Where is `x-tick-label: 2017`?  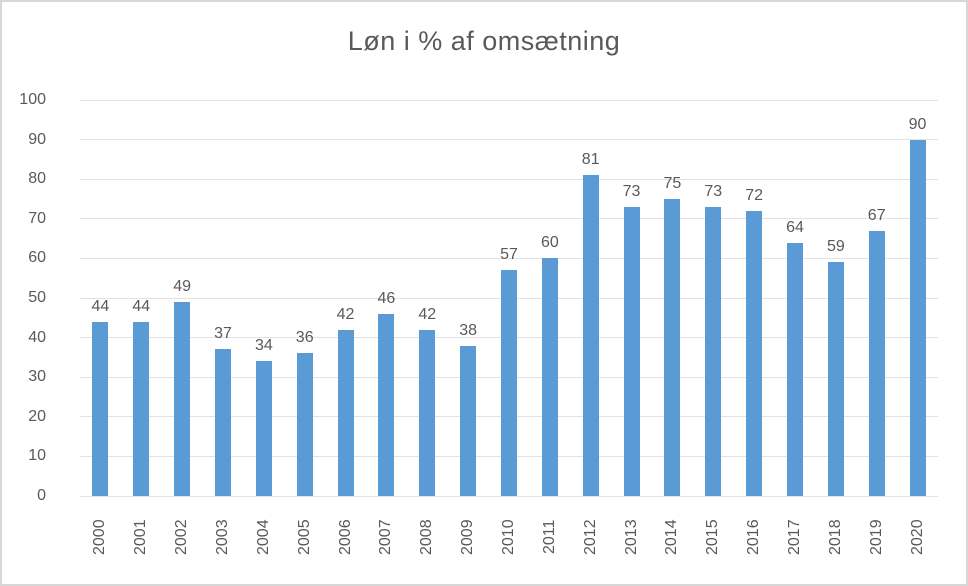
x-tick-label: 2017 is located at coordinates (794, 537).